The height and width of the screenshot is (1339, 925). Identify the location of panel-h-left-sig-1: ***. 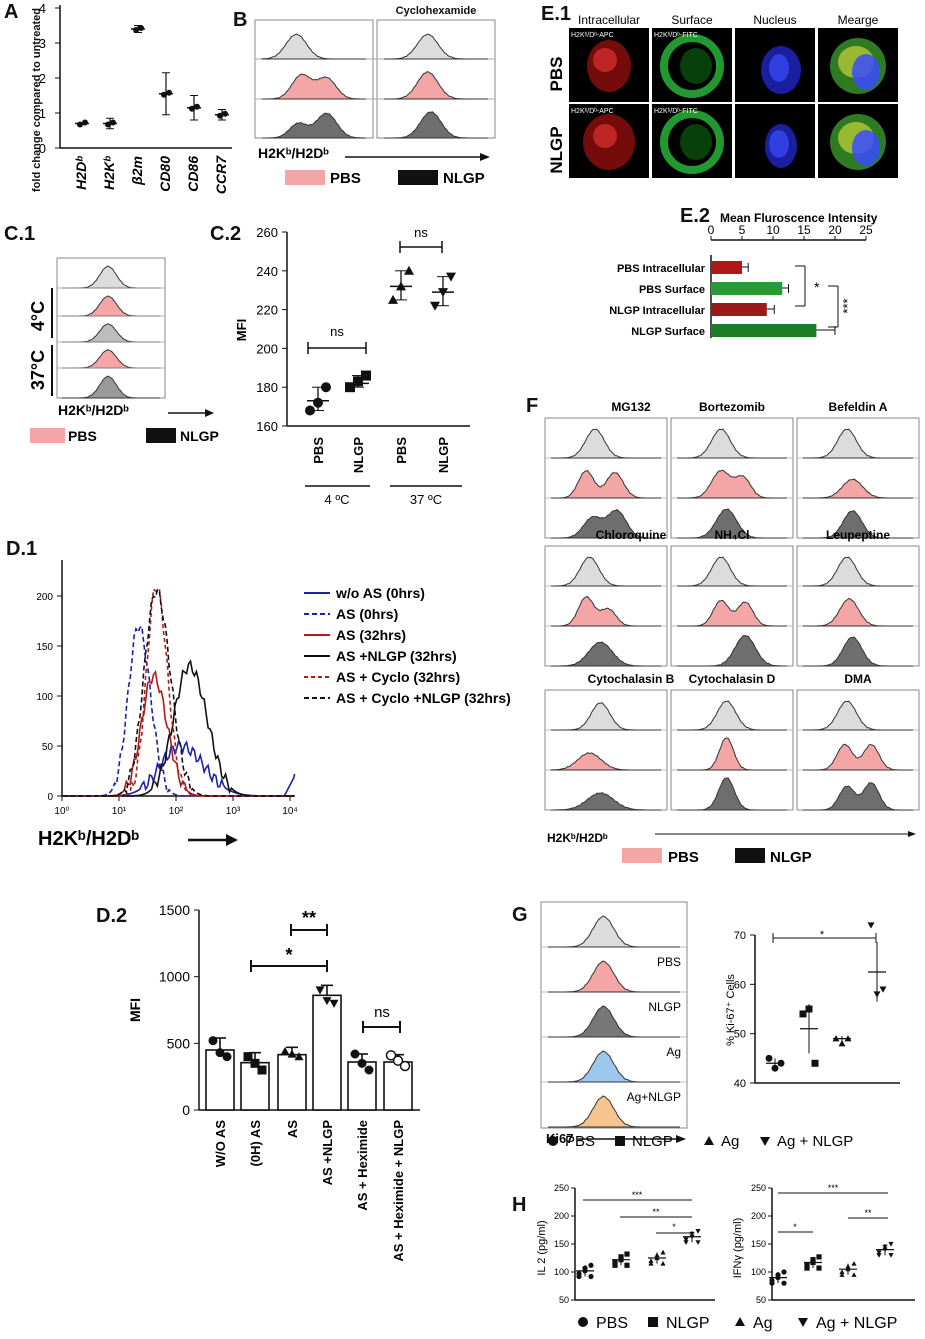
(637, 1195).